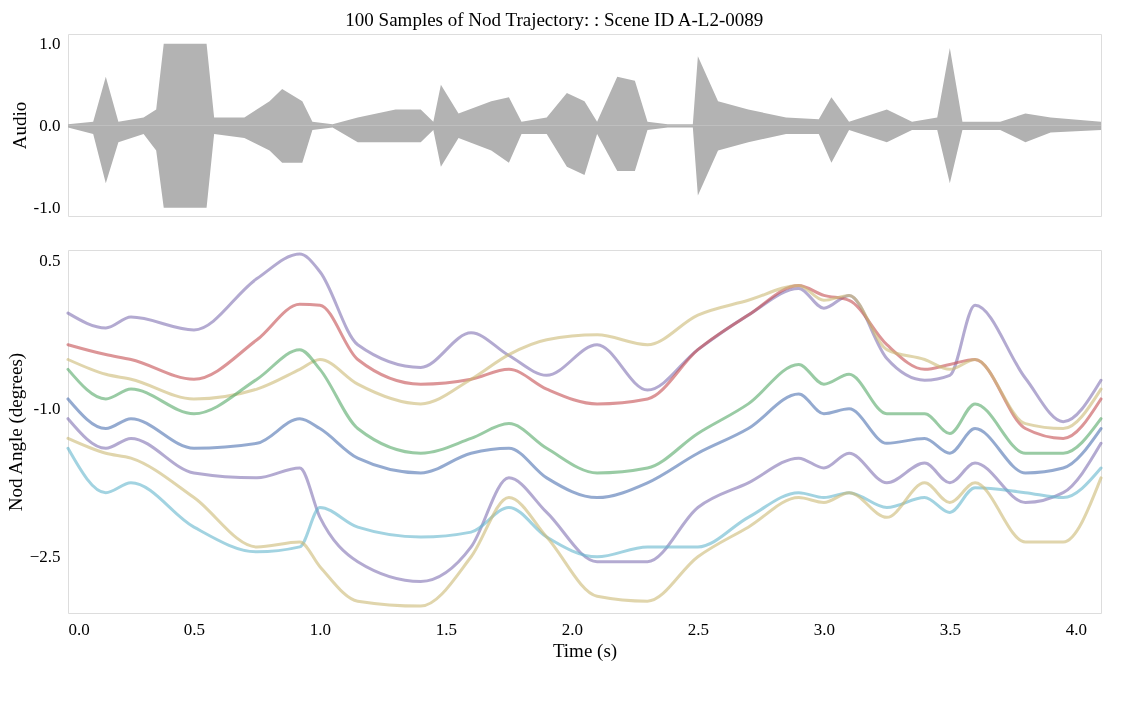 This screenshot has width=1124, height=702. Describe the element at coordinates (572, 629) in the screenshot. I see `x-tick-label: 2.0` at that location.